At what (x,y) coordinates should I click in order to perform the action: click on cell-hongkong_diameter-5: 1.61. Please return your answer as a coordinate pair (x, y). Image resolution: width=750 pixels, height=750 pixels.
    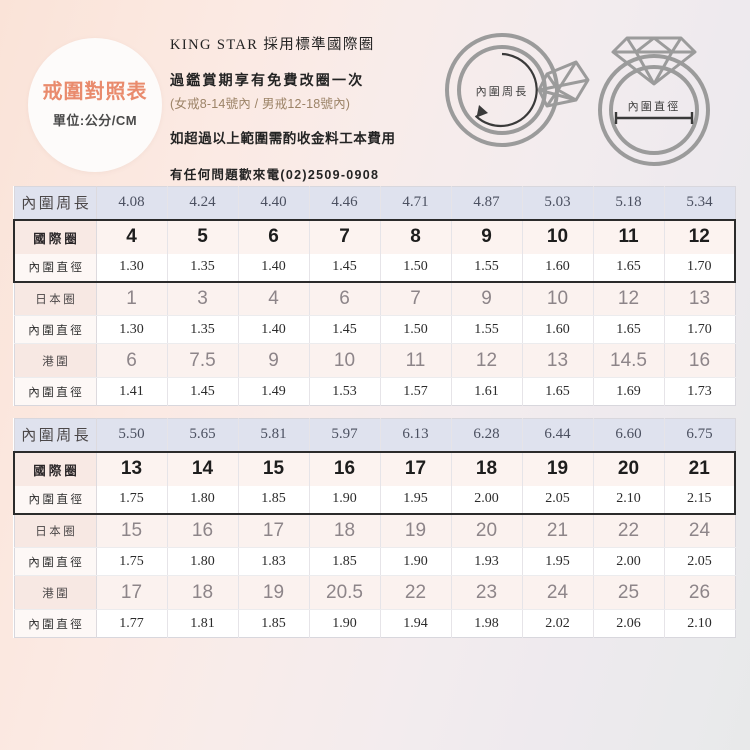
    Looking at the image, I should click on (487, 391).